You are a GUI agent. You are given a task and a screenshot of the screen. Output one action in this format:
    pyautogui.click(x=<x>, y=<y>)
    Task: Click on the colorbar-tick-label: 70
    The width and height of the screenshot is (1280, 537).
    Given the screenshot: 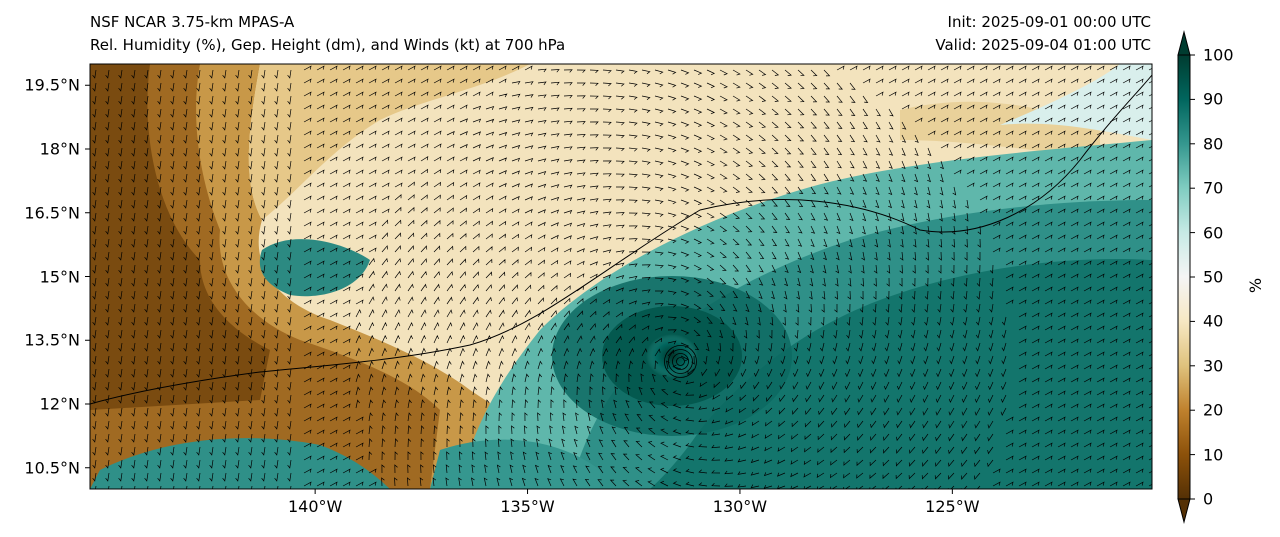 What is the action you would take?
    pyautogui.click(x=1213, y=188)
    